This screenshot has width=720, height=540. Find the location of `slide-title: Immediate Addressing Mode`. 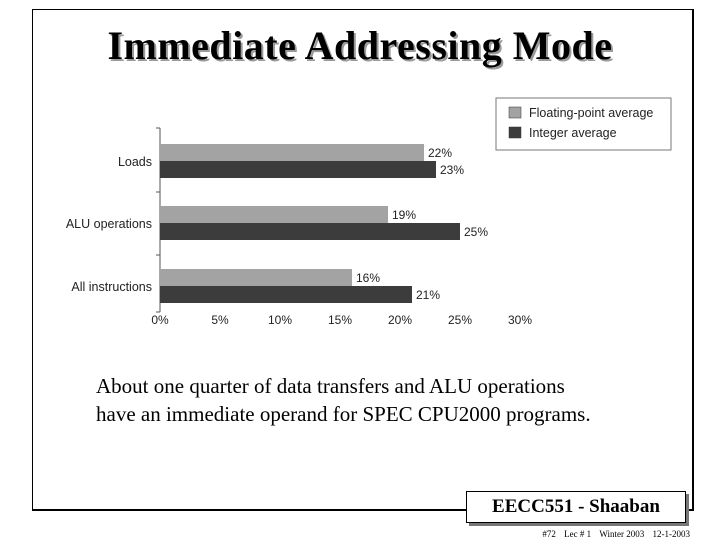

slide-title: Immediate Addressing Mode is located at coordinates (360, 45).